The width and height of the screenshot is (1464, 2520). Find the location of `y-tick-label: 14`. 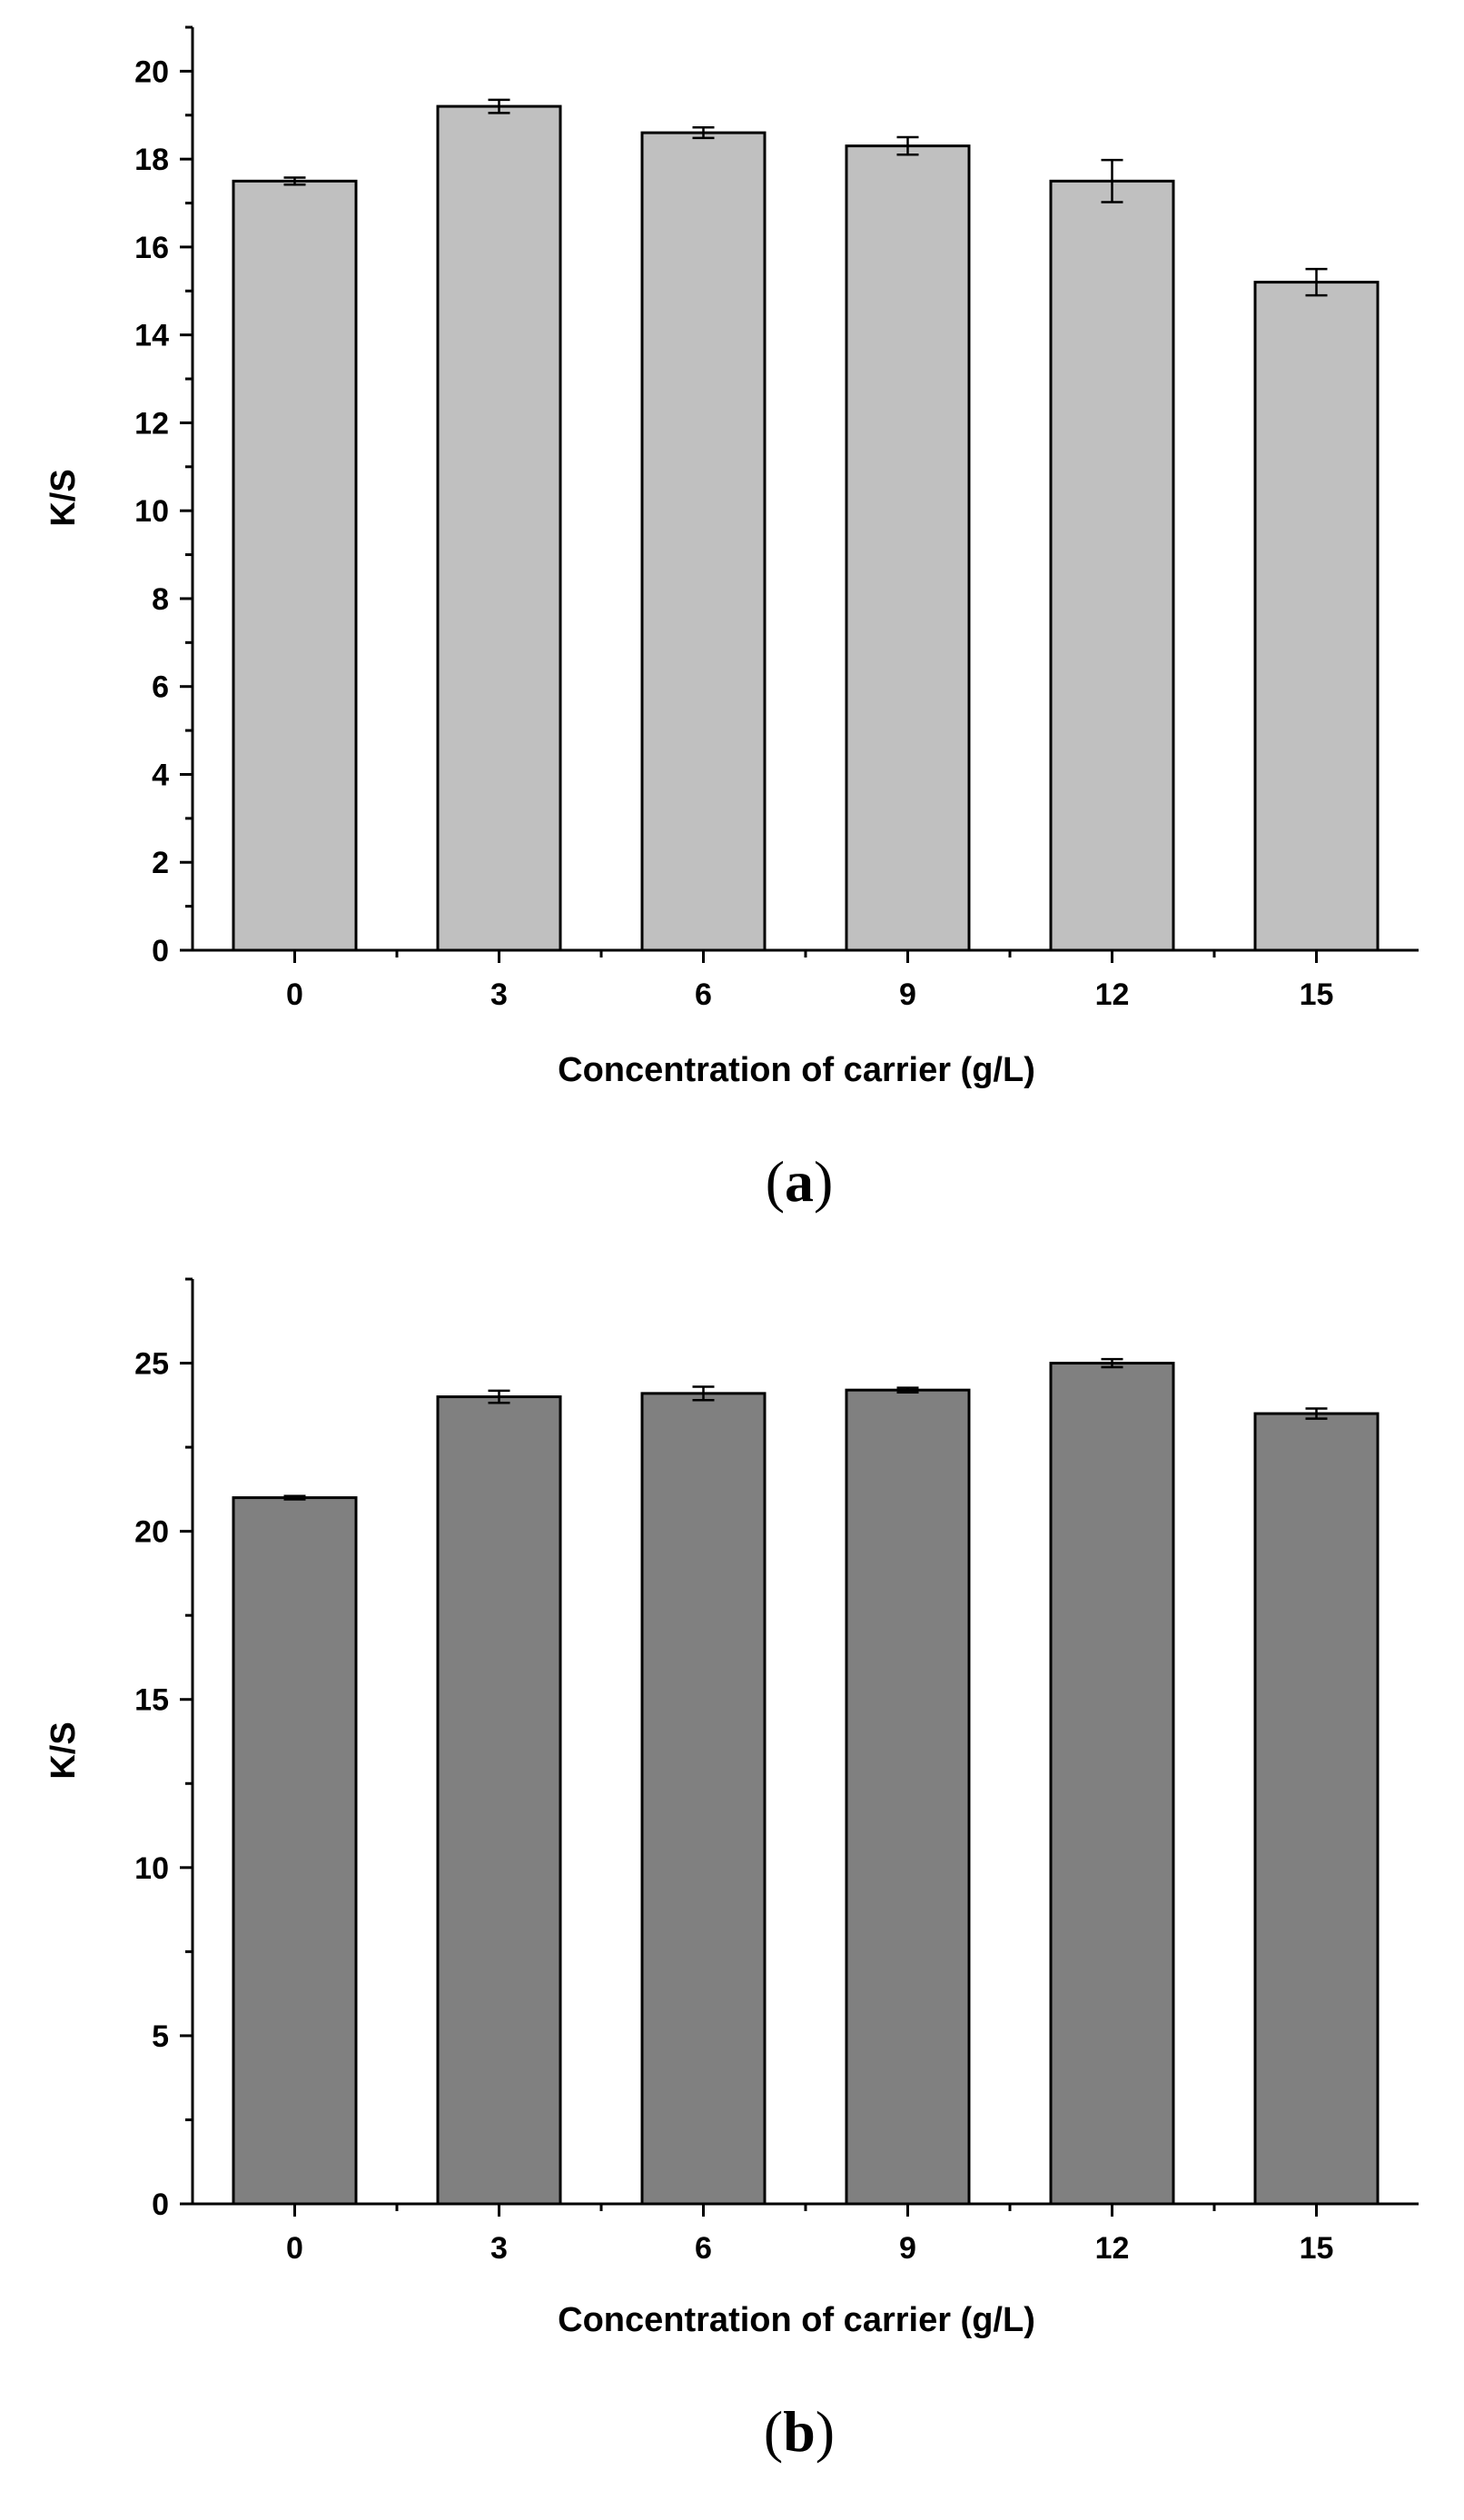

y-tick-label: 14 is located at coordinates (151, 336).